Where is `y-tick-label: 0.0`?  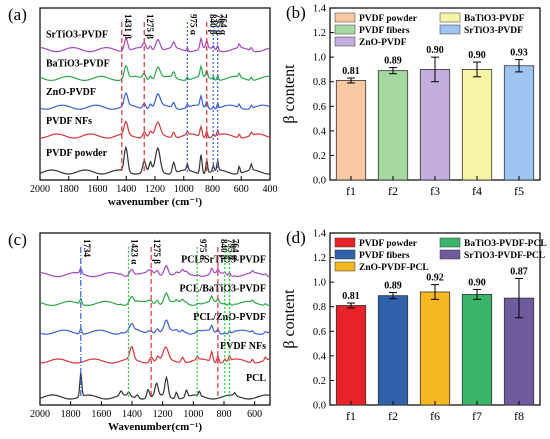
y-tick-label: 0.0 is located at coordinates (319, 406).